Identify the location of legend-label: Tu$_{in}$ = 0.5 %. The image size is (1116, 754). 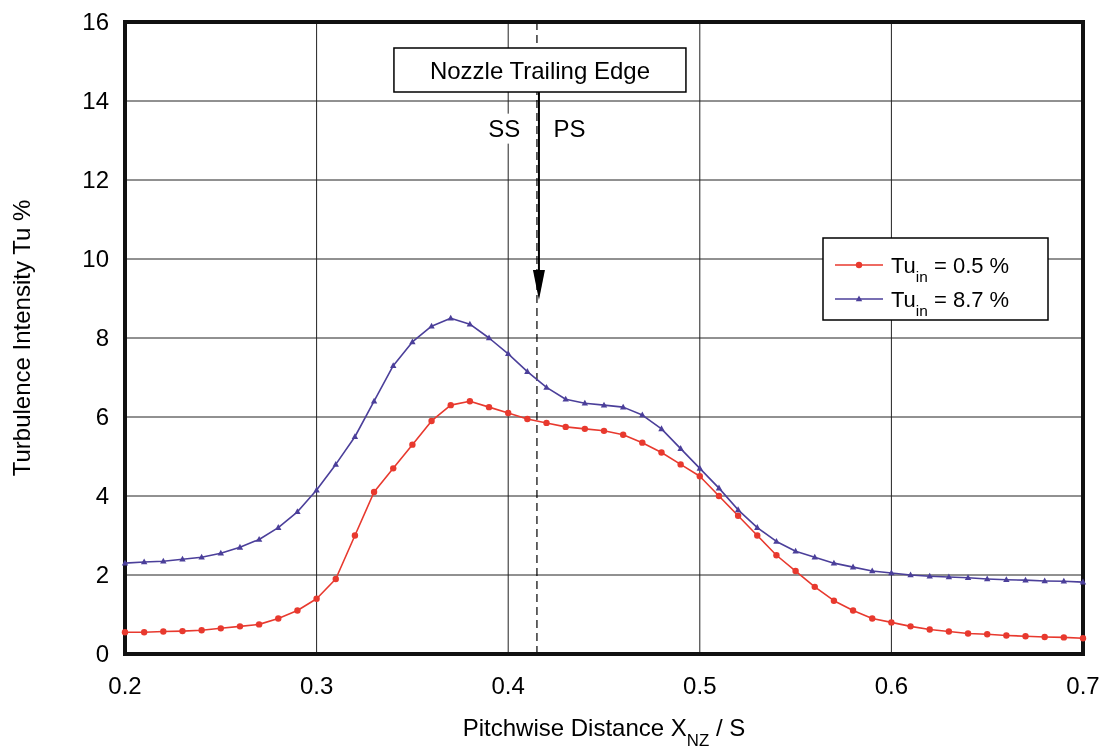
(950, 269).